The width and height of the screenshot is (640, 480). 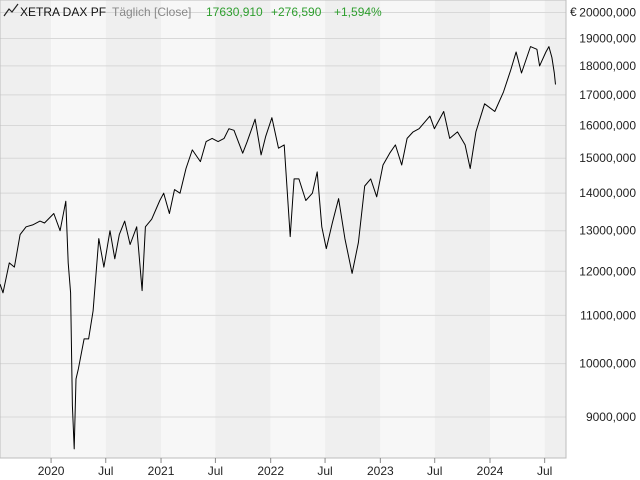 I want to click on y-tick-label: 17000,000, so click(x=607, y=95).